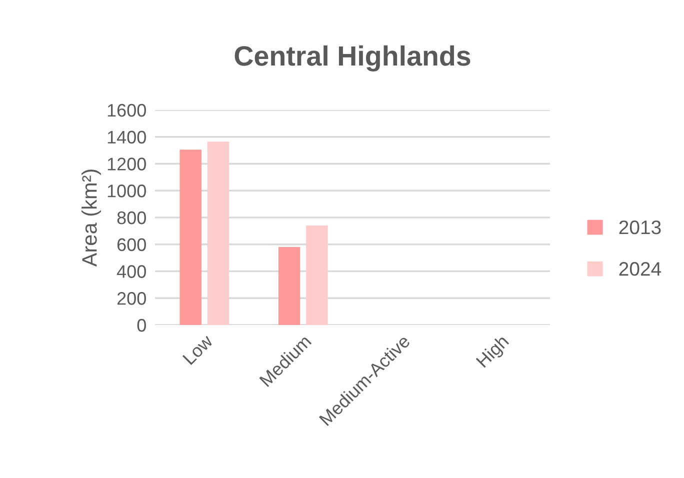  What do you see at coordinates (640, 269) in the screenshot?
I see `legend-label: 2024` at bounding box center [640, 269].